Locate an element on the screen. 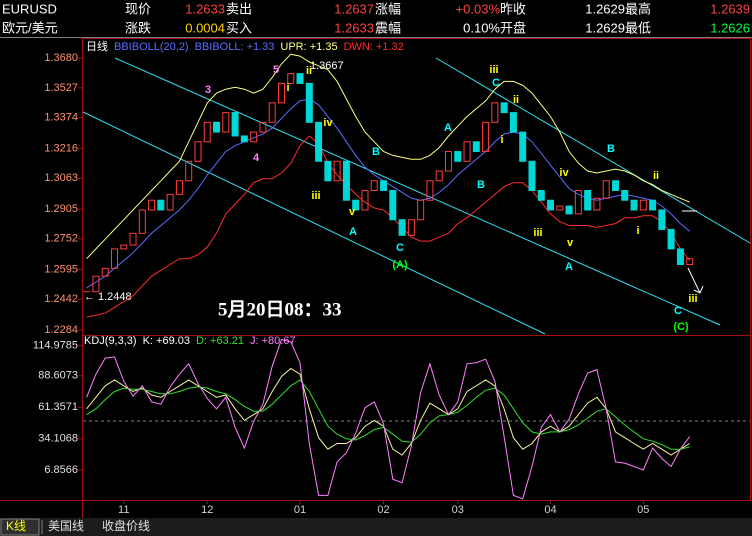 Image resolution: width=752 pixels, height=536 pixels. y-tick-label: 114.9785 is located at coordinates (55, 345).